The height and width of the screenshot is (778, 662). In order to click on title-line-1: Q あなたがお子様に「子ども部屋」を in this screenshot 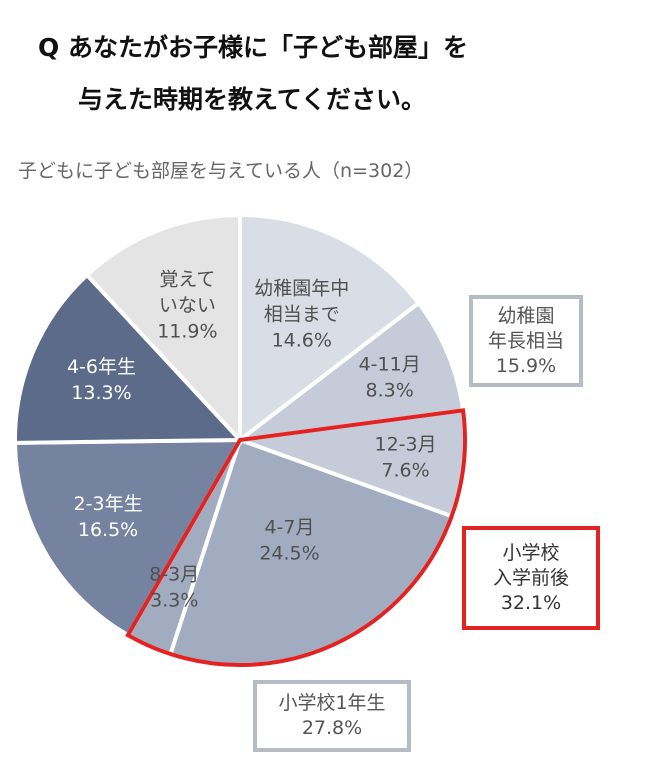, I will do `click(253, 47)`.